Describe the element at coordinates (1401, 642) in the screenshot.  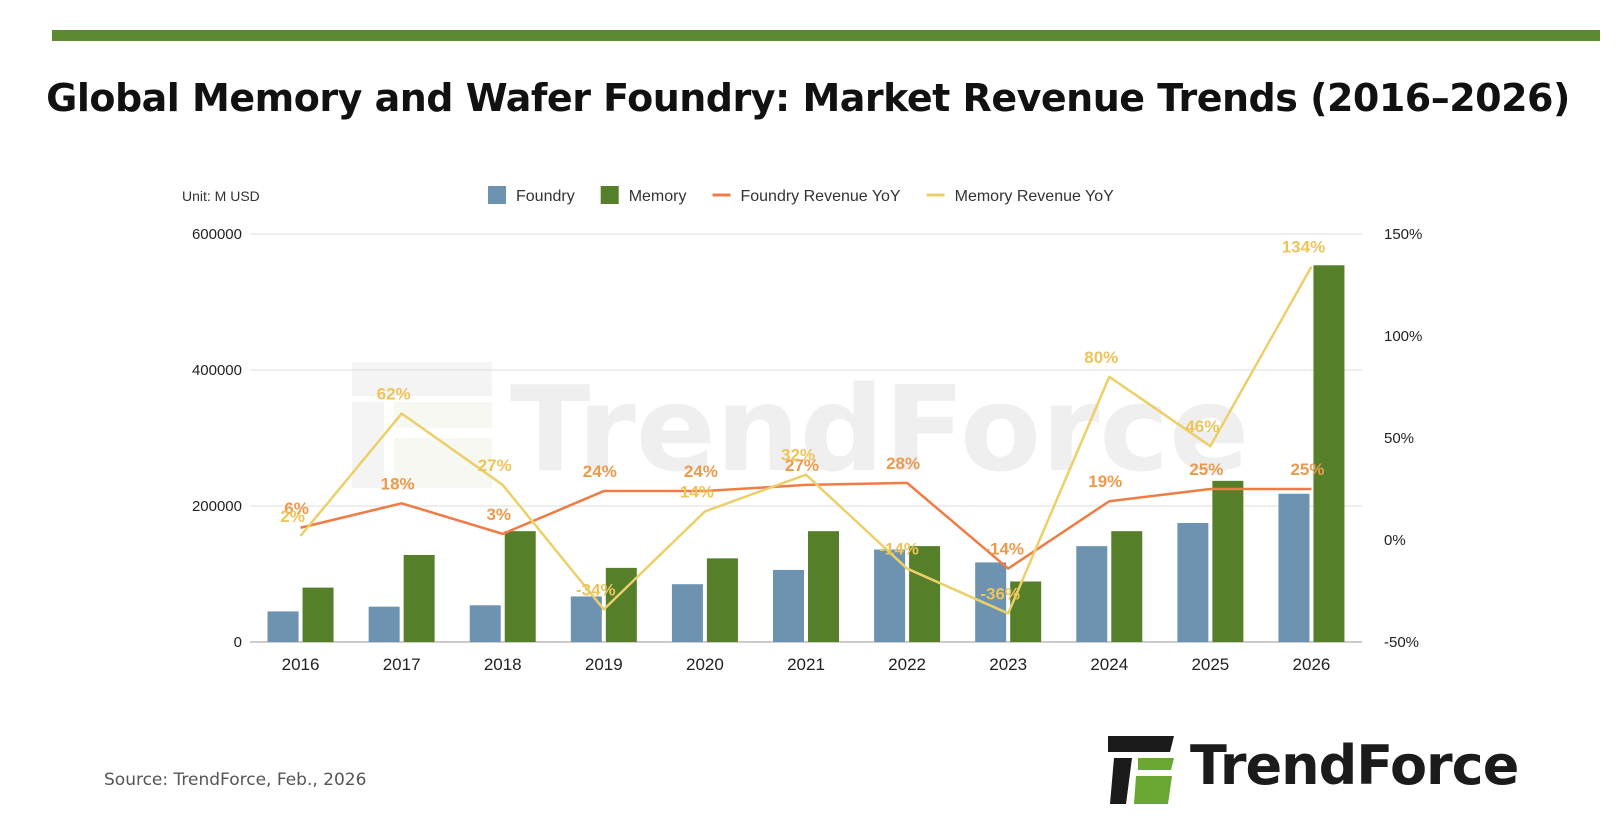
I see `y-right-tick-label: -50%` at that location.